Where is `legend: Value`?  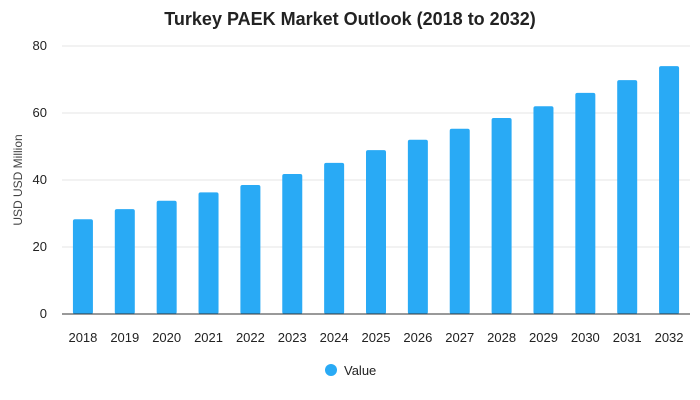
legend: Value is located at coordinates (350, 370).